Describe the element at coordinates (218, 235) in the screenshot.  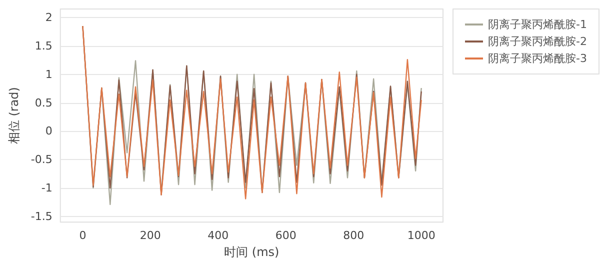
I see `x-tick-label: 400` at that location.